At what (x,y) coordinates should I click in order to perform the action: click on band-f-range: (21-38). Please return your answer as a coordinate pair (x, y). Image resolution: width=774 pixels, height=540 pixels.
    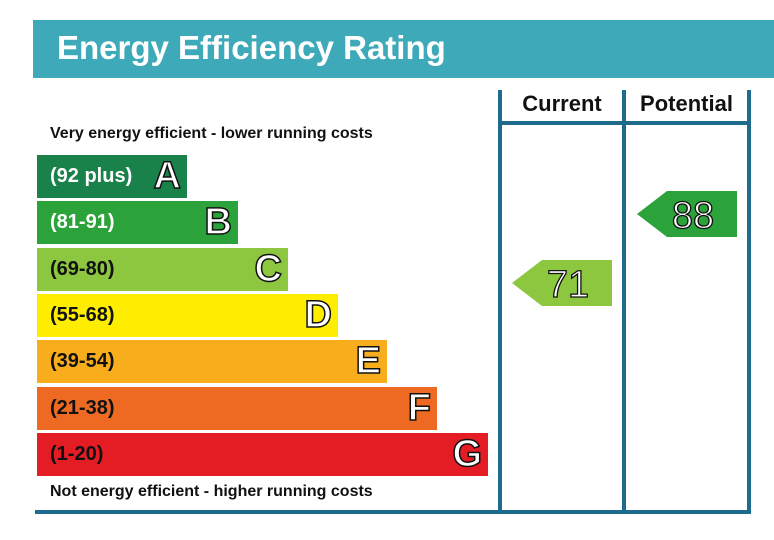
    Looking at the image, I should click on (82, 408).